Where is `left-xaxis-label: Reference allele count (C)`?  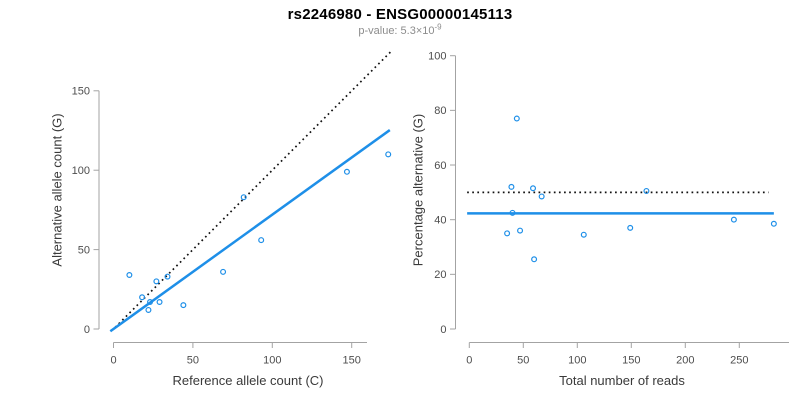
left-xaxis-label: Reference allele count (C) is located at coordinates (248, 380).